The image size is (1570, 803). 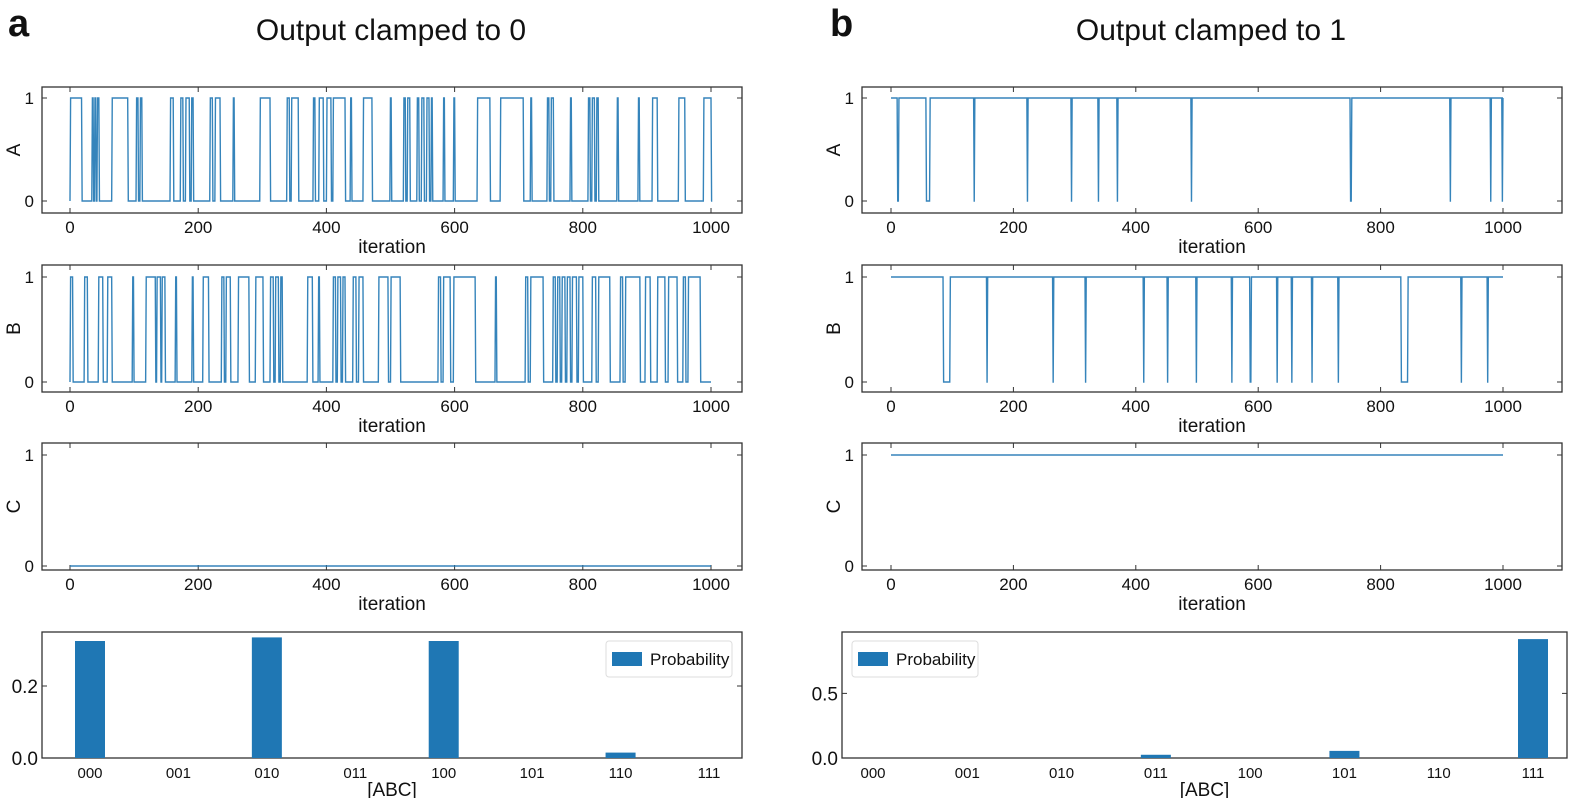 I want to click on timeseries-b-A: 0 200 400 600 800 1000 0 1 iteration A, so click(x=1193, y=172).